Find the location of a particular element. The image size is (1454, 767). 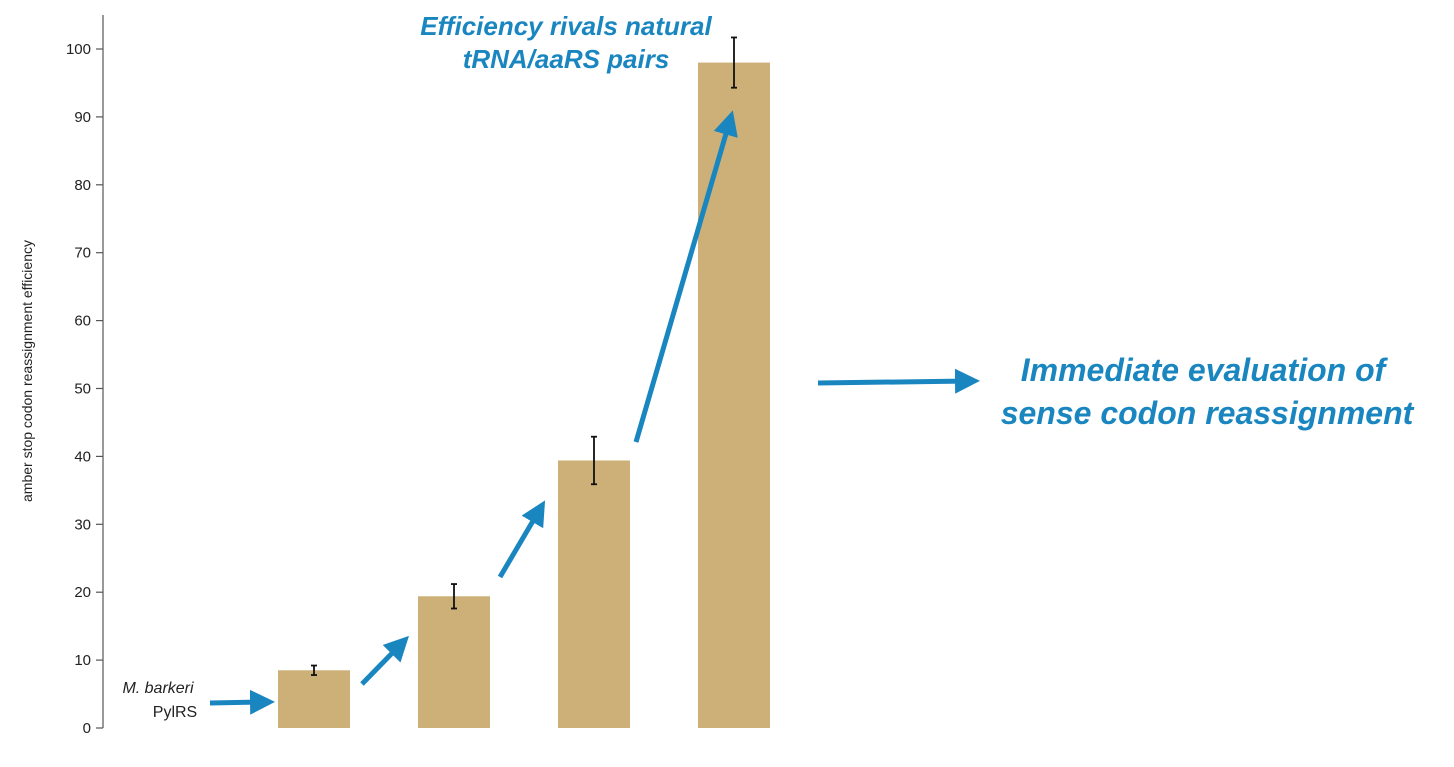

y-tick-label: 60 is located at coordinates (82, 321).